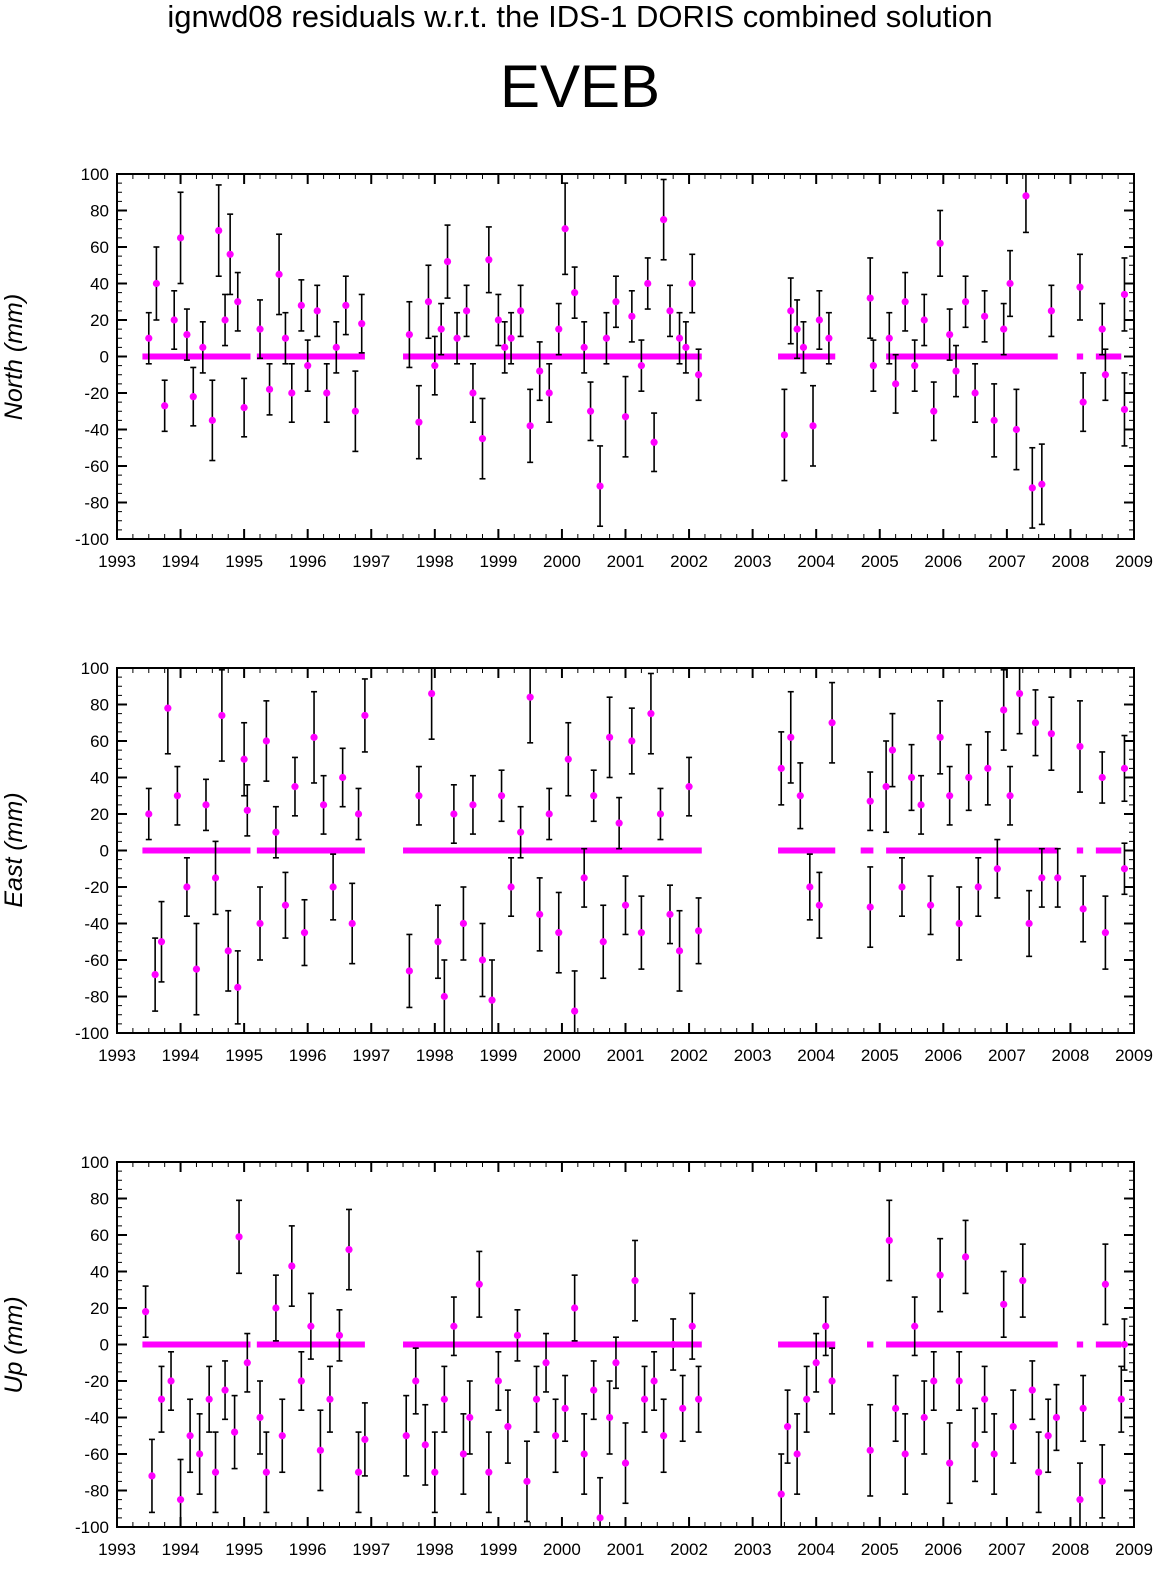 The image size is (1160, 1575). I want to click on up-xtick-label: 1997, so click(371, 1549).